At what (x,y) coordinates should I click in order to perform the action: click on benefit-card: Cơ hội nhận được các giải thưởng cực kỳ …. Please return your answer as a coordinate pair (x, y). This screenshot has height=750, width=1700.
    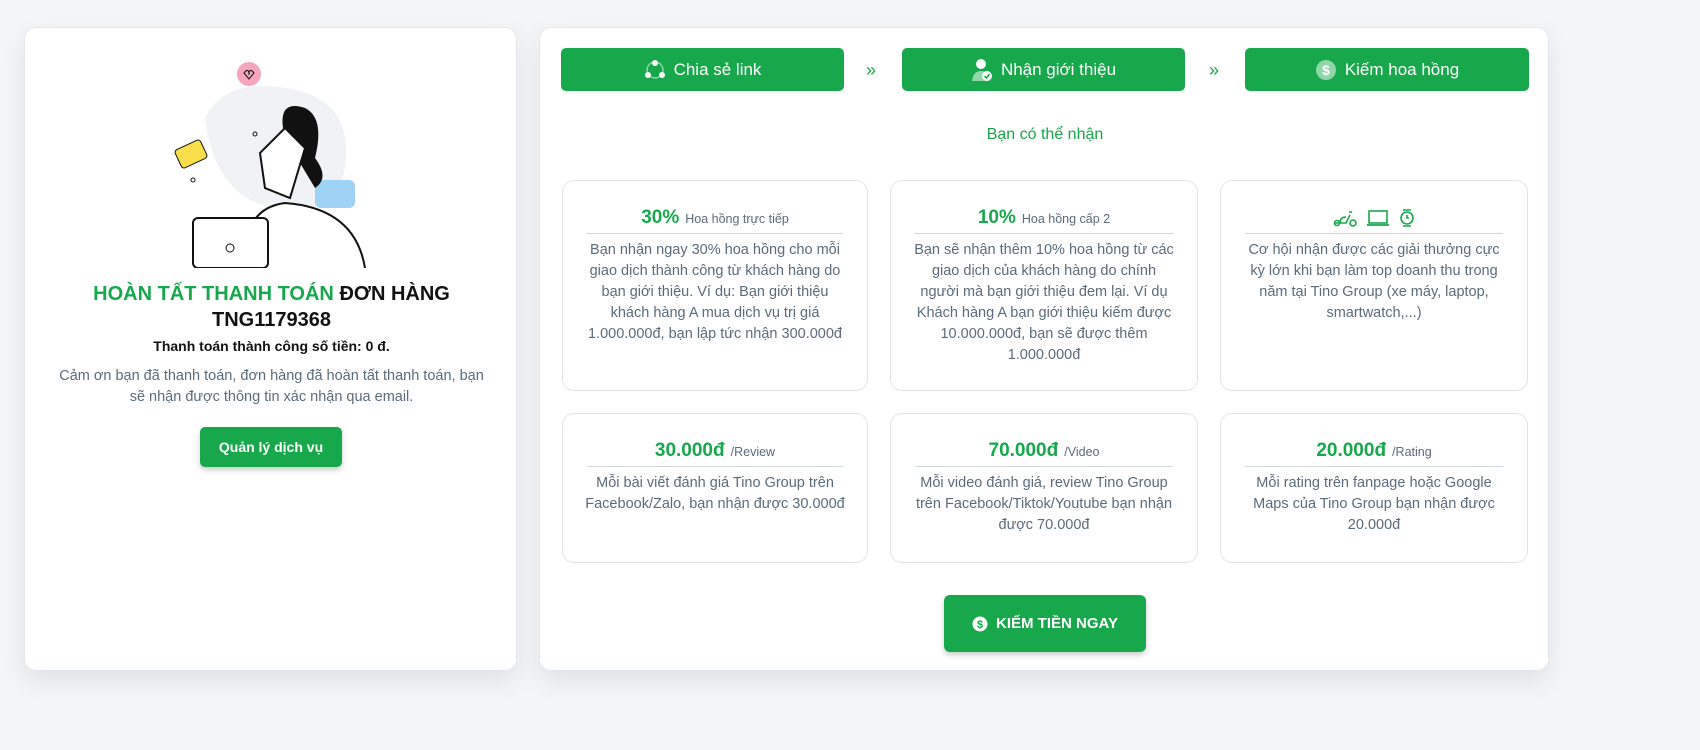
    Looking at the image, I should click on (1374, 285).